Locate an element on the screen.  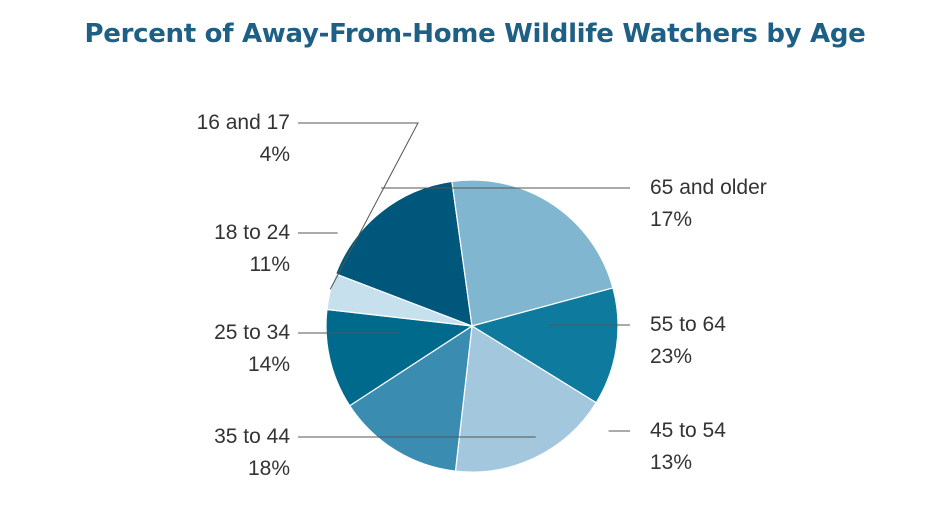
slice-value-18-to-24: 11% is located at coordinates (270, 264).